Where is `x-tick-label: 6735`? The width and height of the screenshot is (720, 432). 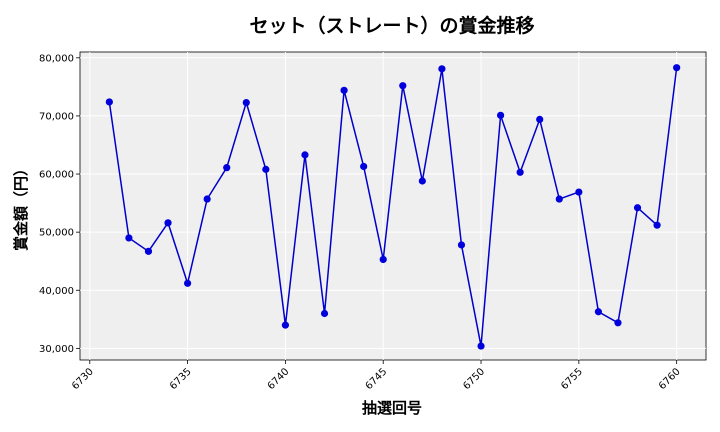
x-tick-label: 6735 is located at coordinates (181, 379).